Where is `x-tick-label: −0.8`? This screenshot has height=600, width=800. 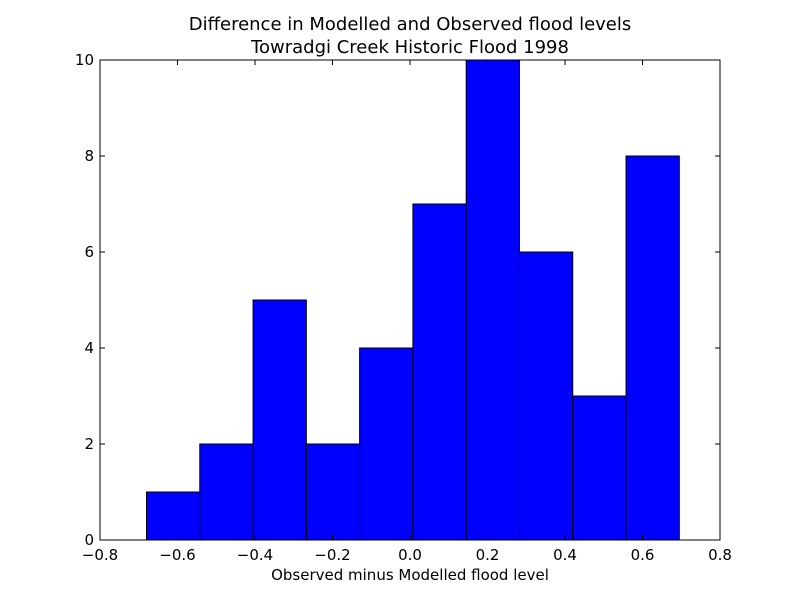
x-tick-label: −0.8 is located at coordinates (100, 555).